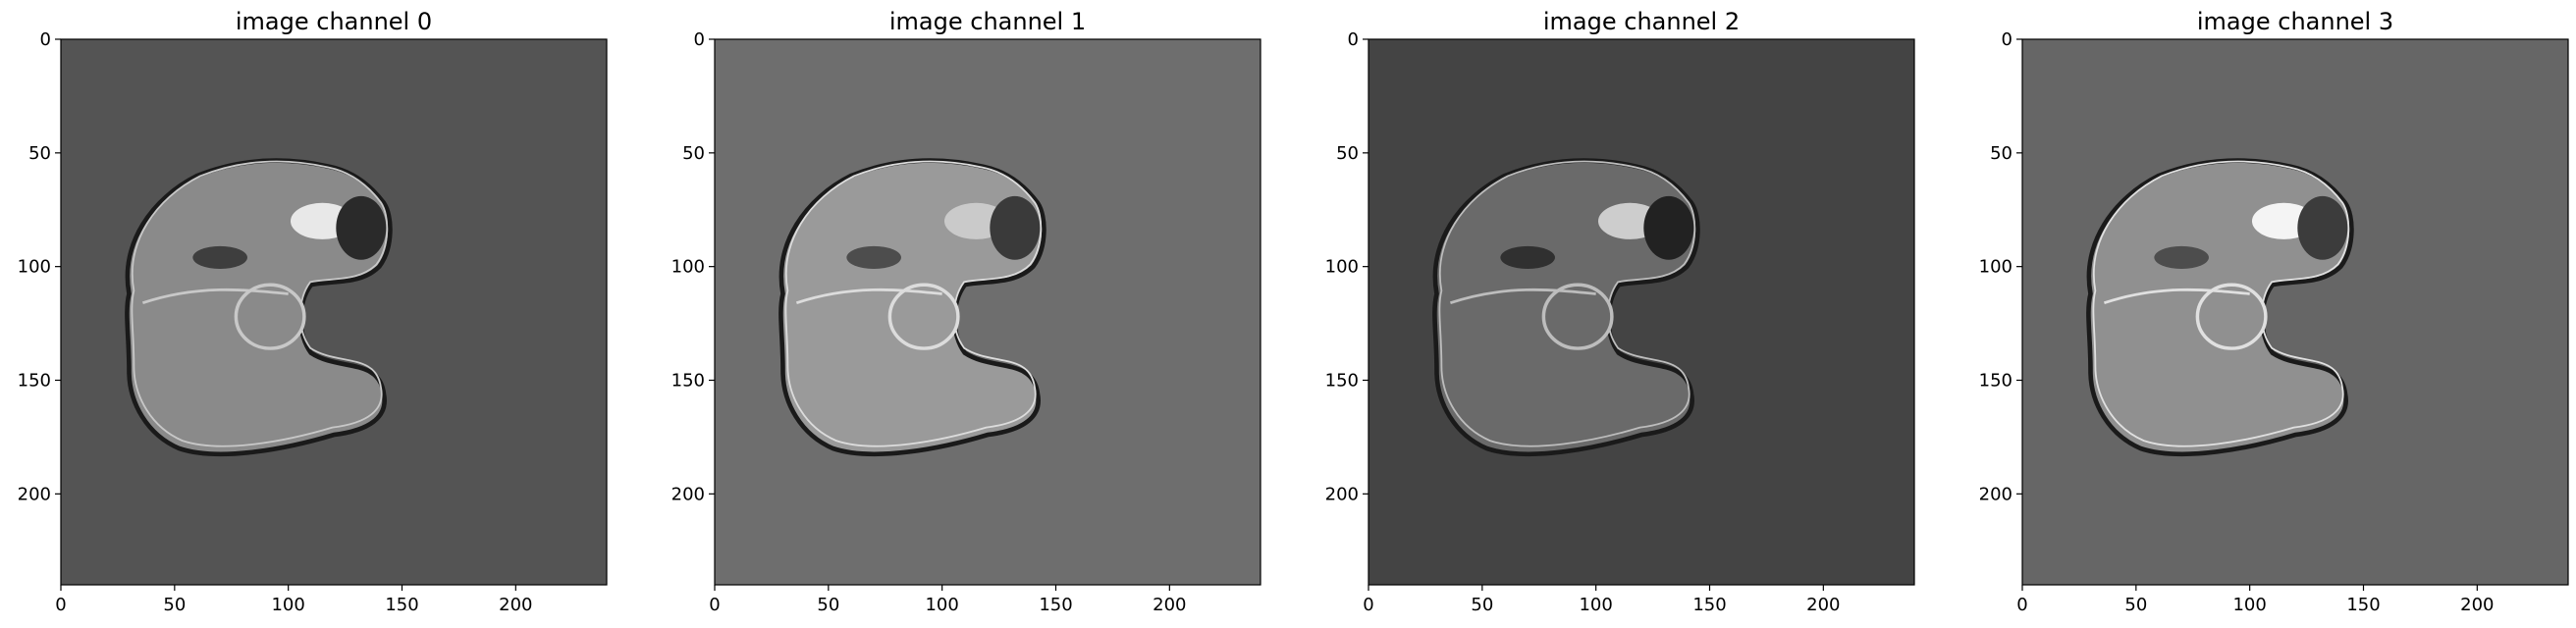 Image resolution: width=2576 pixels, height=628 pixels. Describe the element at coordinates (2295, 21) in the screenshot. I see `chart-title: image channel 3` at that location.